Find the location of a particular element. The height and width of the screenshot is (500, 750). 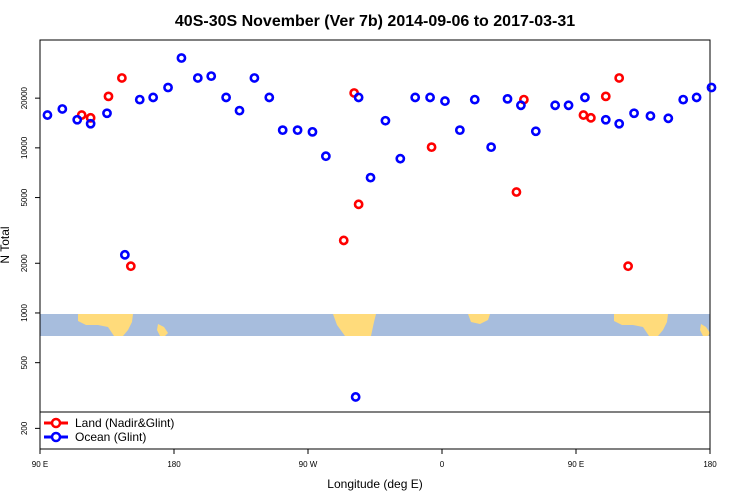

y-tick-label: 500 is located at coordinates (24, 362).